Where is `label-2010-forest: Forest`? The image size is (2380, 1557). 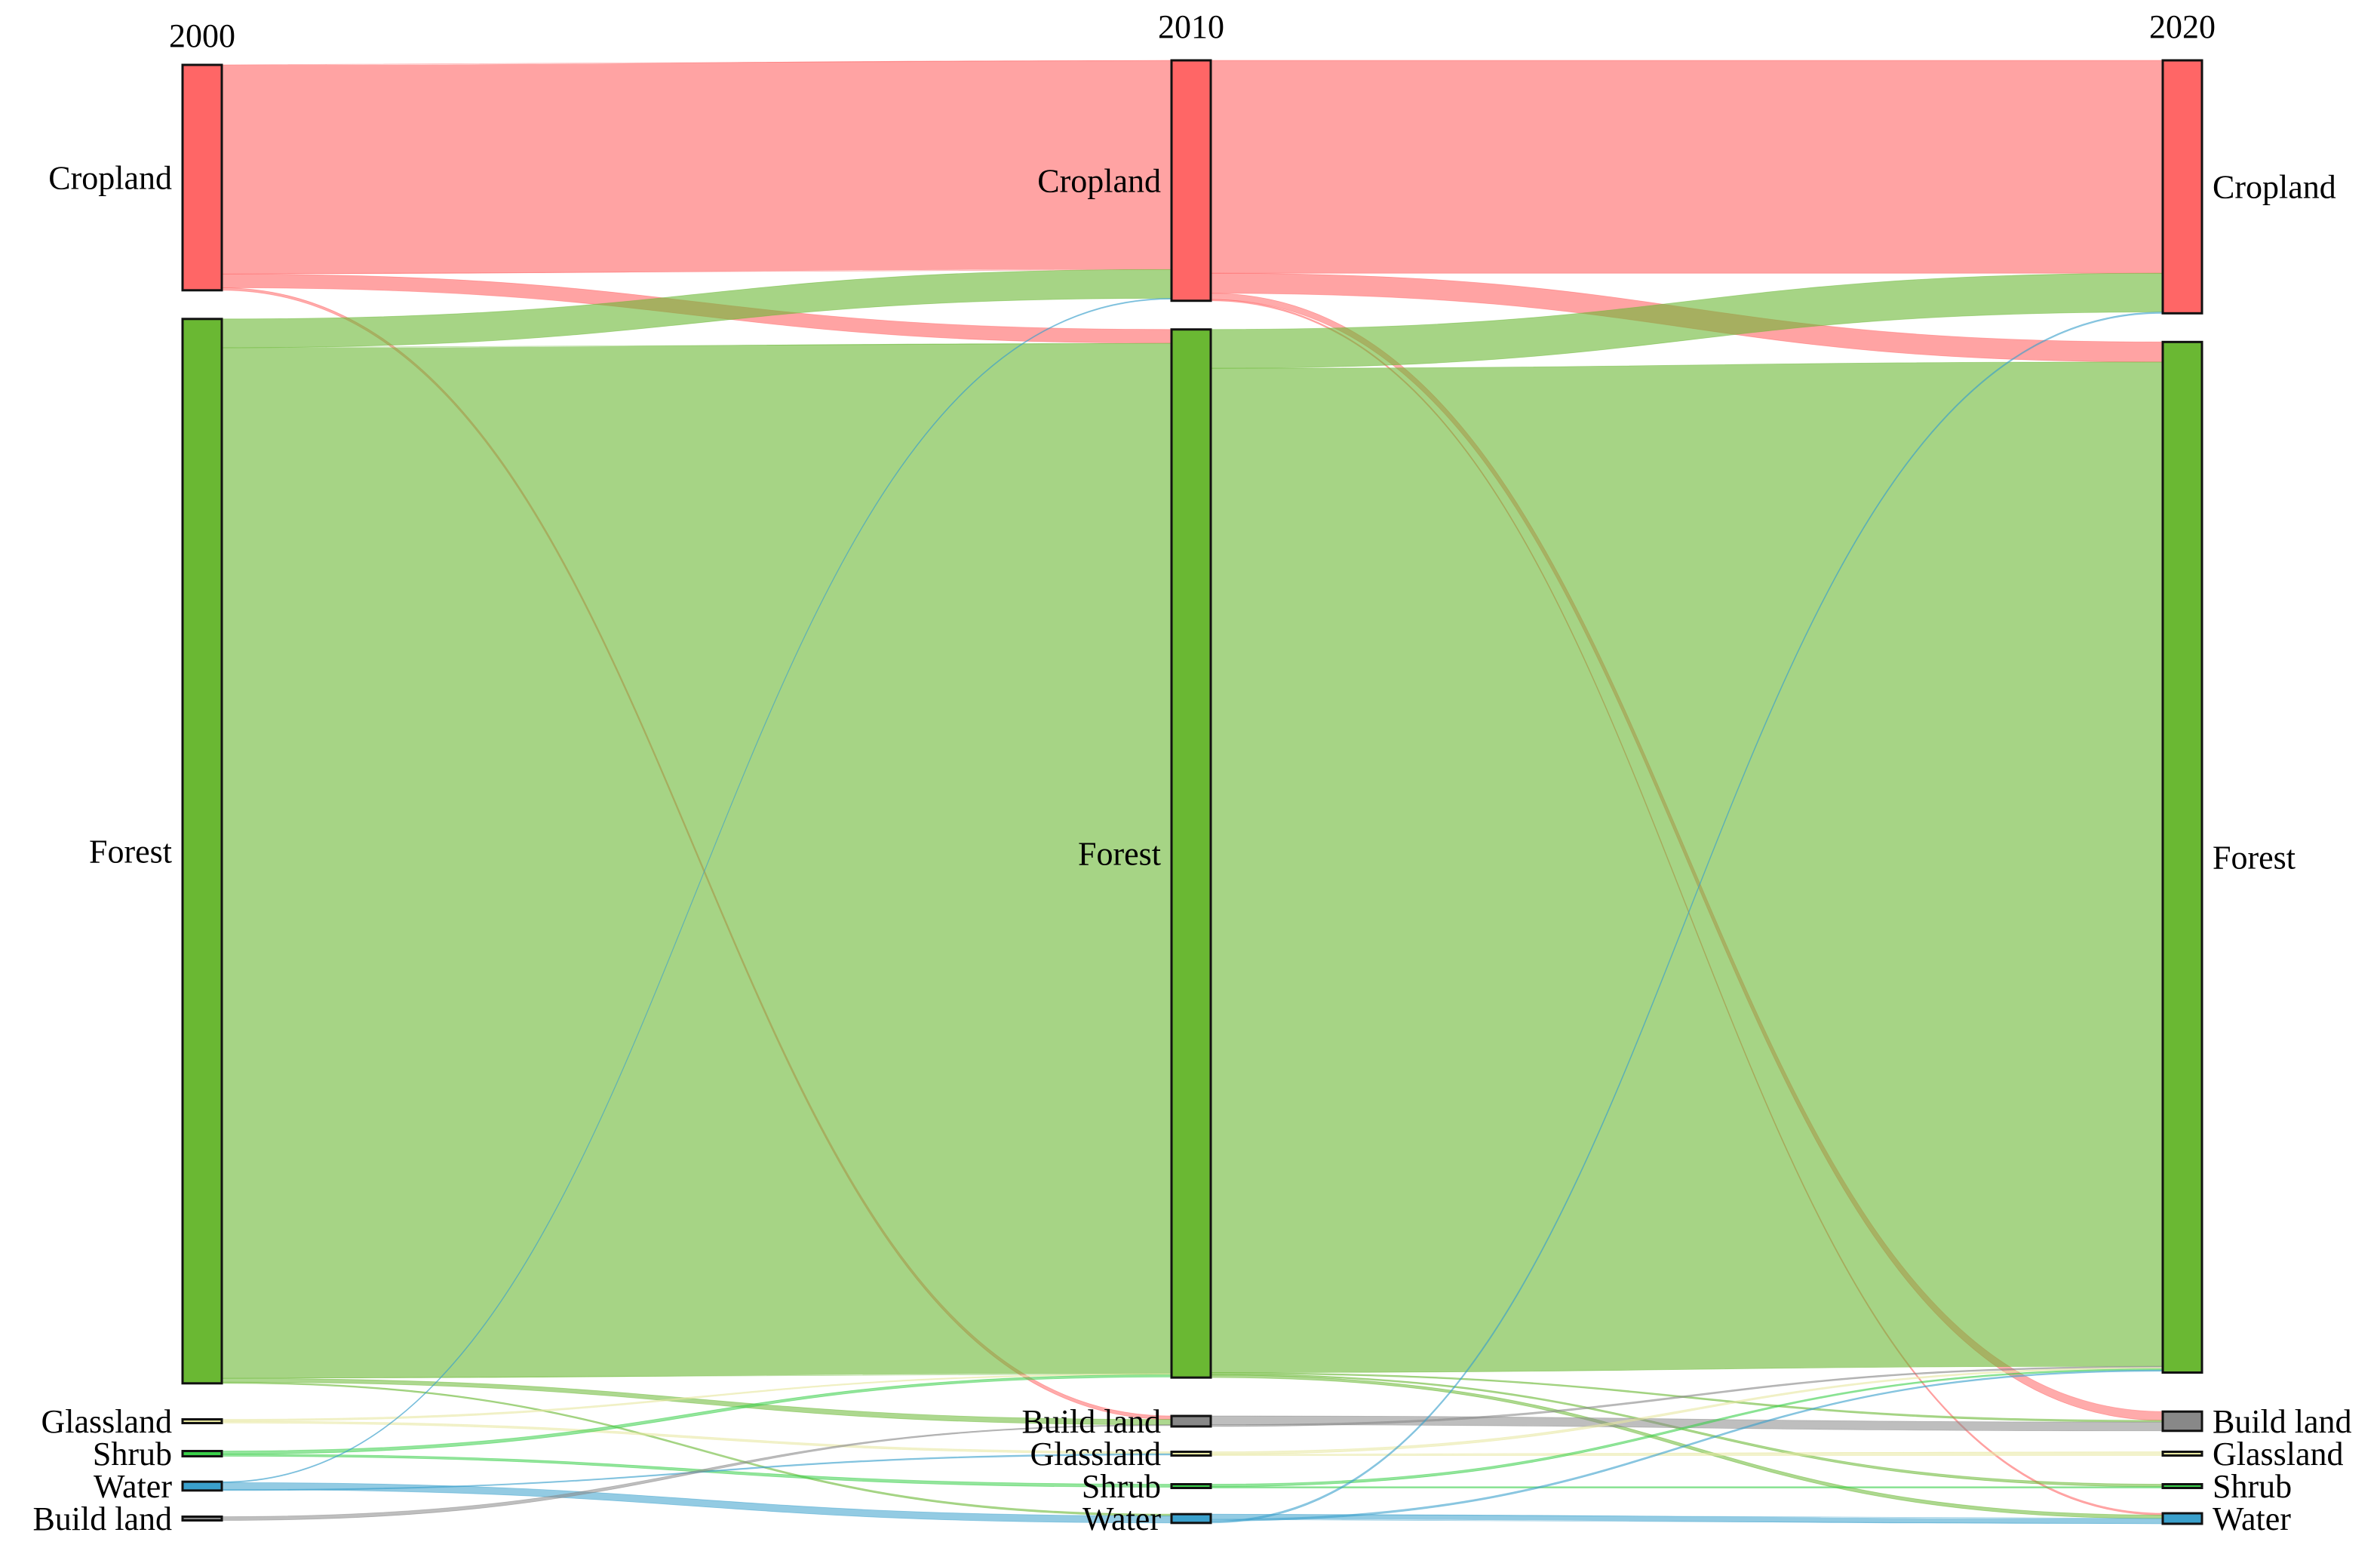
label-2010-forest: Forest is located at coordinates (1119, 853).